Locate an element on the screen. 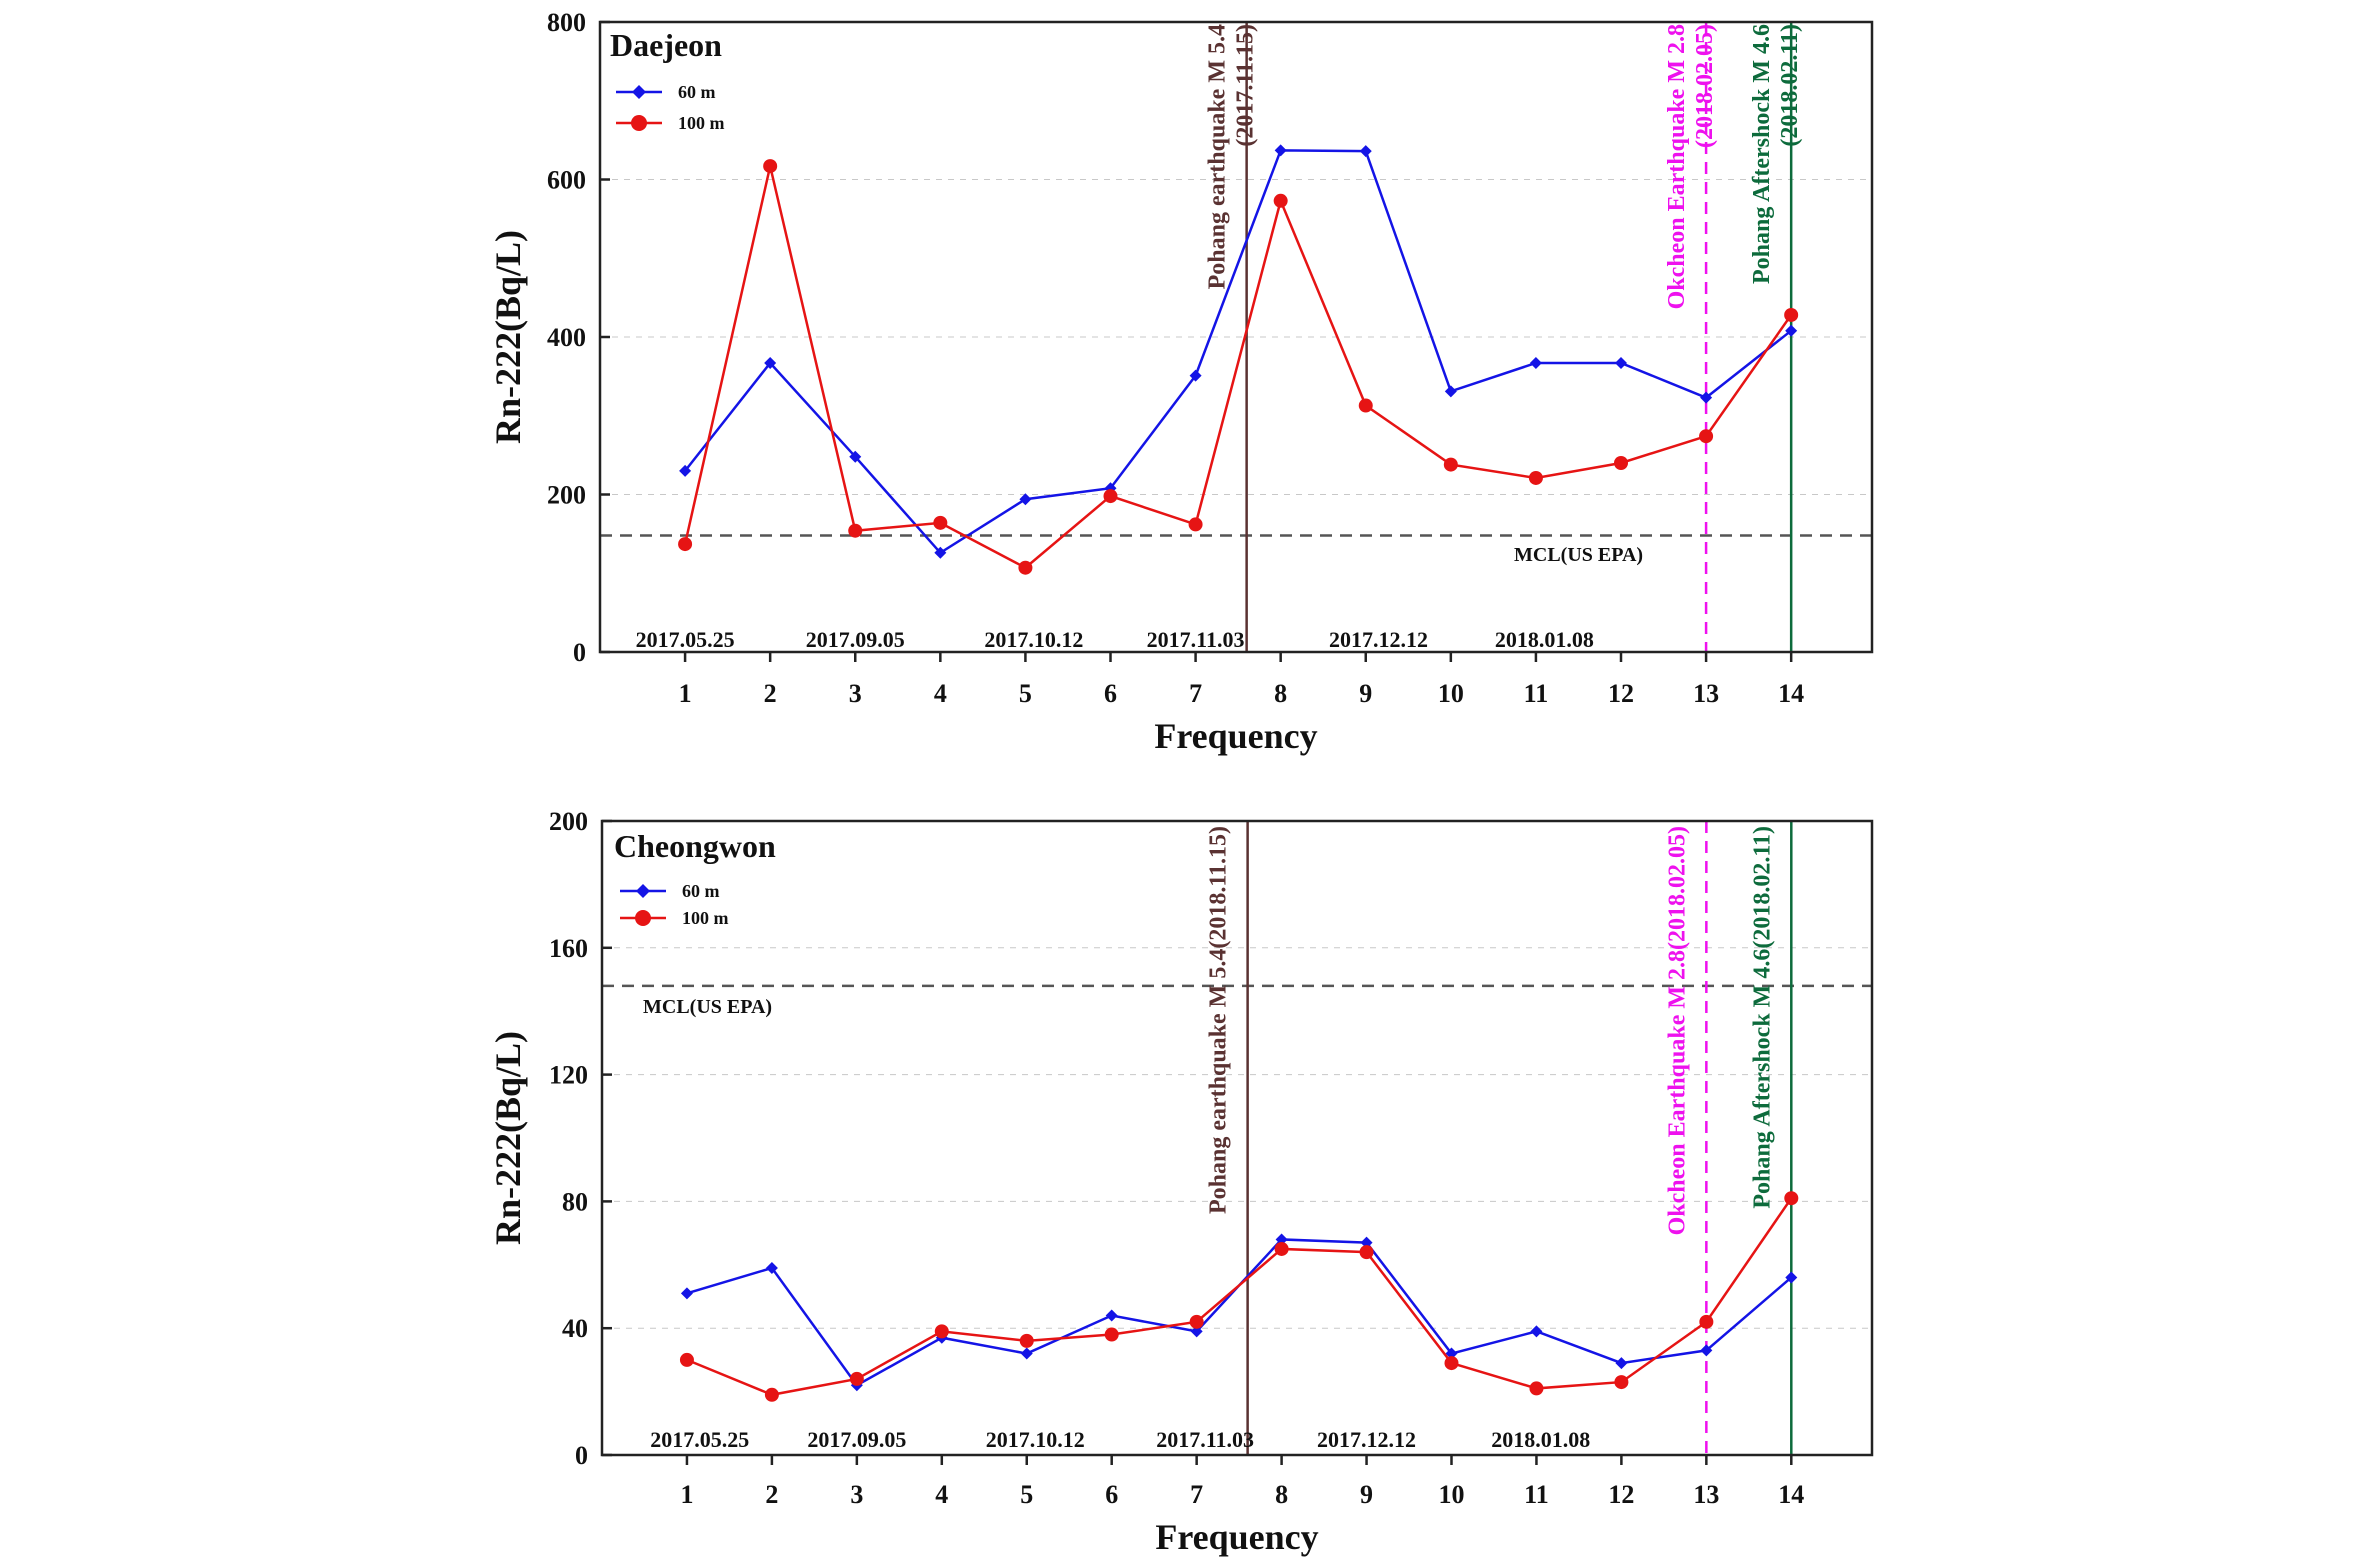 The height and width of the screenshot is (1566, 2362). x-tick-label-2: 3 is located at coordinates (855, 693).